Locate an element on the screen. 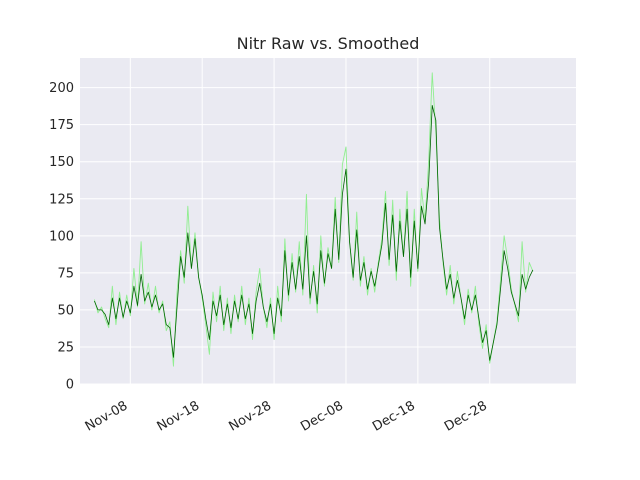 The height and width of the screenshot is (480, 640). y-tick-label: 150 is located at coordinates (61, 162).